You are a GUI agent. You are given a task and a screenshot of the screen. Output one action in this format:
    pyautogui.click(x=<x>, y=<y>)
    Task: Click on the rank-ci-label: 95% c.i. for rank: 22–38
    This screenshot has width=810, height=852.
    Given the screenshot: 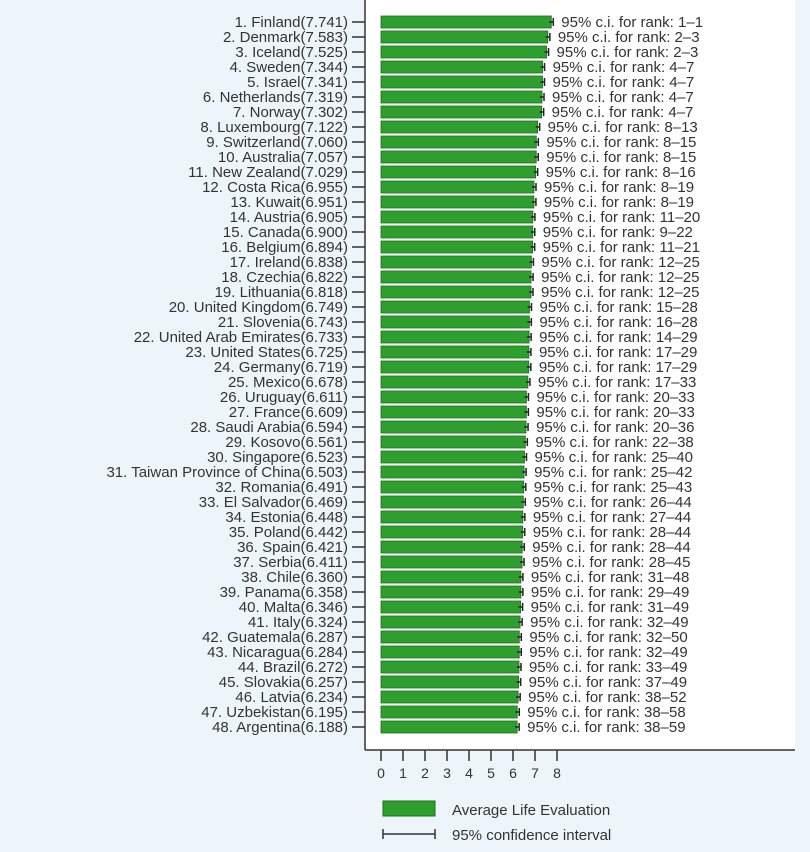 What is the action you would take?
    pyautogui.click(x=614, y=442)
    